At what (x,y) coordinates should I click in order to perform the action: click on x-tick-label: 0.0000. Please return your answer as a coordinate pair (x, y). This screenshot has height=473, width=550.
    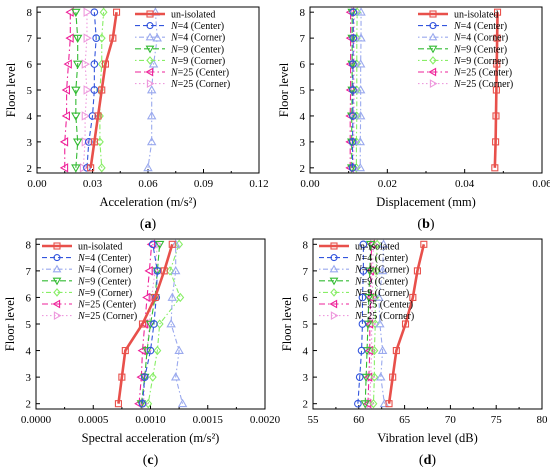
    Looking at the image, I should click on (36, 420).